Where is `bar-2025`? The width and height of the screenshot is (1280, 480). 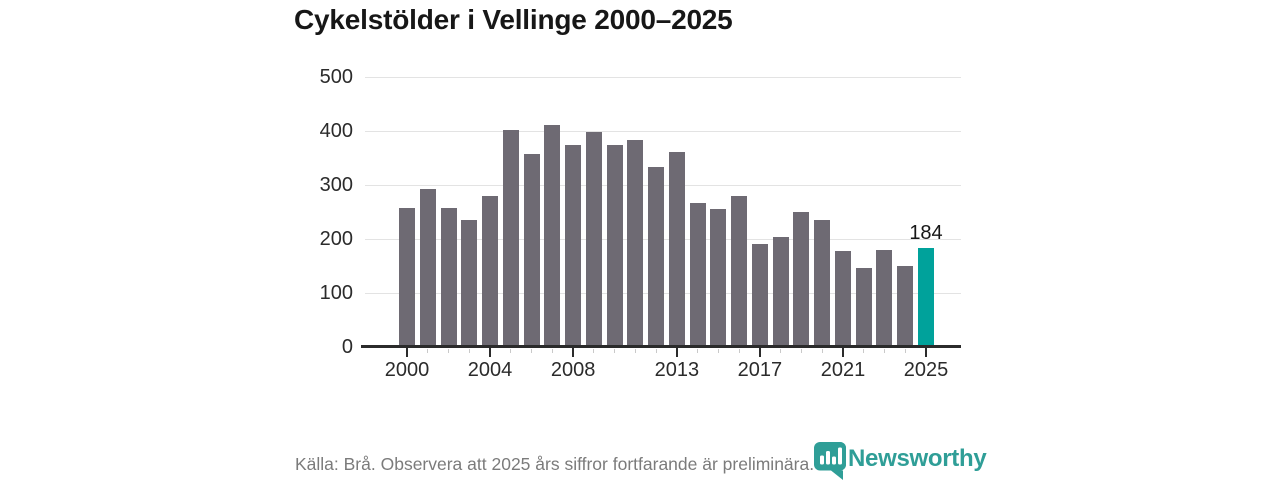 bar-2025 is located at coordinates (926, 297).